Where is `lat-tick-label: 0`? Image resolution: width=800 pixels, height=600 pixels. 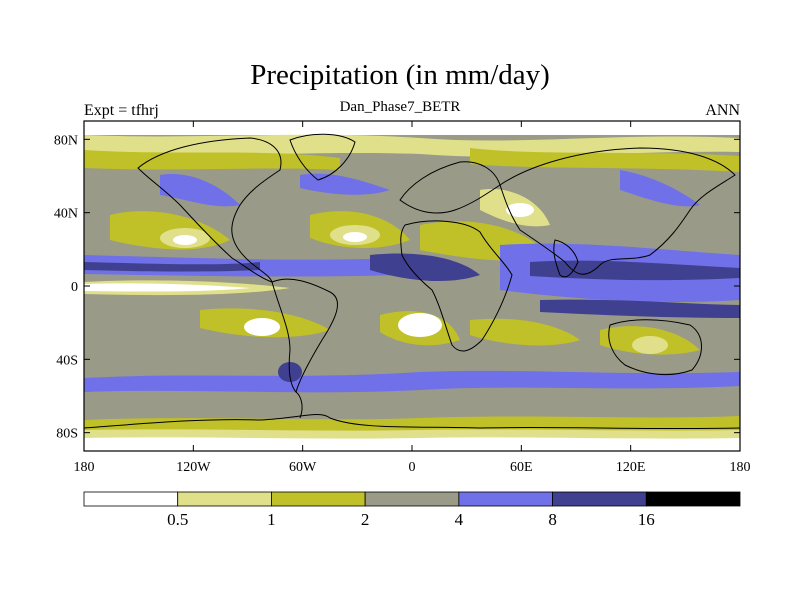 lat-tick-label: 0 is located at coordinates (74, 287).